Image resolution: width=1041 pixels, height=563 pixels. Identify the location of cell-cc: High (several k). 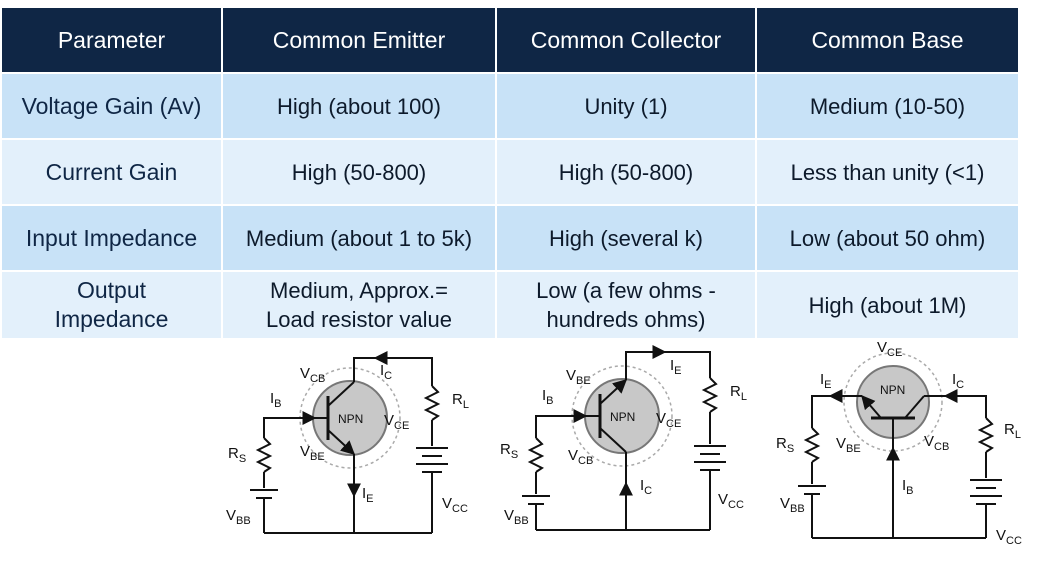
(625, 237).